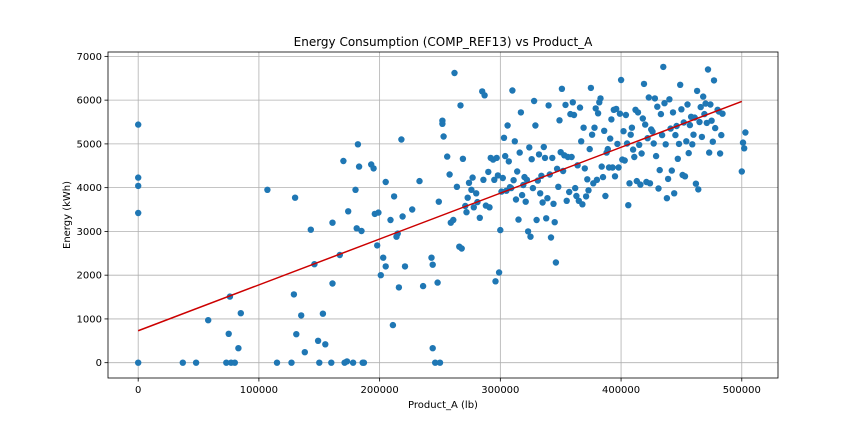  What do you see at coordinates (92, 210) in the screenshot?
I see `y-axis-ticks: 0 1000 2000 3000 4000 5000 6000 7000` at bounding box center [92, 210].